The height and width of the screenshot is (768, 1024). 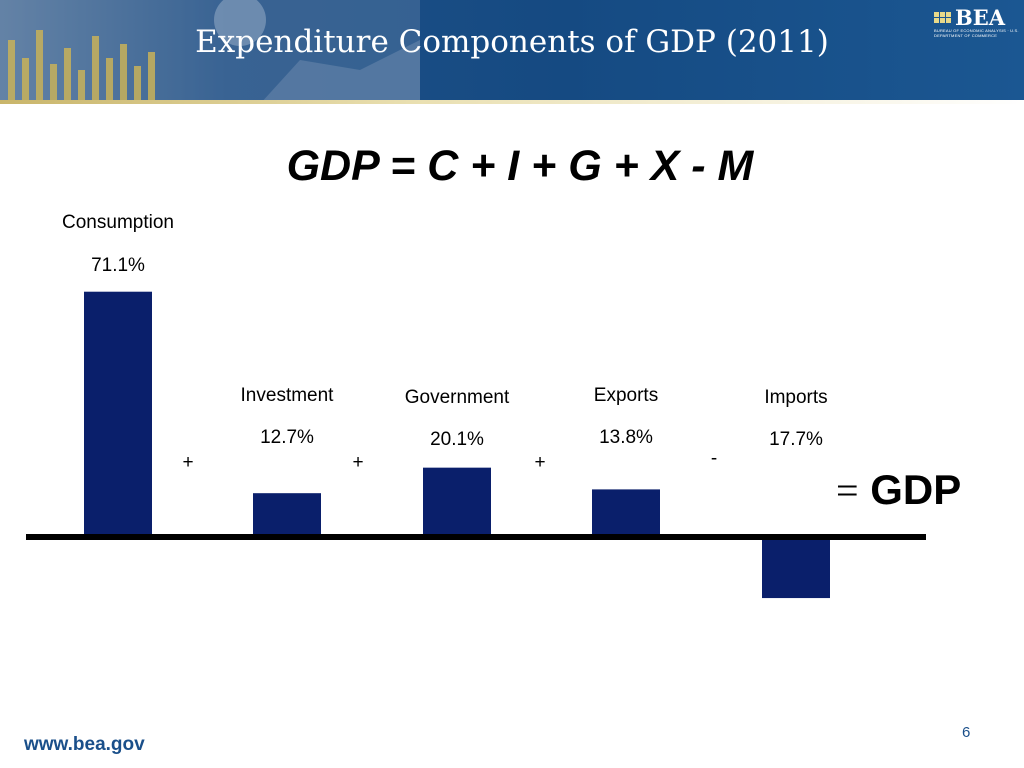 I want to click on value-label-consumption: 71.1%, so click(x=118, y=265).